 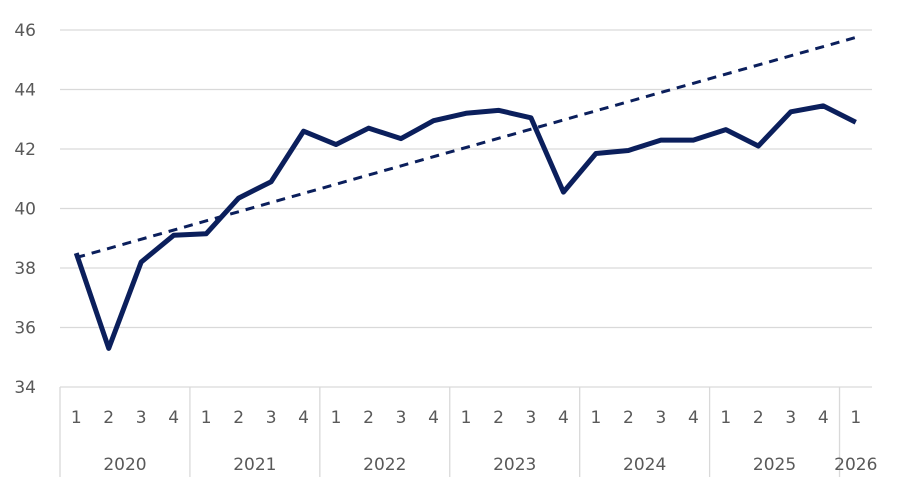 What do you see at coordinates (855, 465) in the screenshot?
I see `x-year-label: 2026` at bounding box center [855, 465].